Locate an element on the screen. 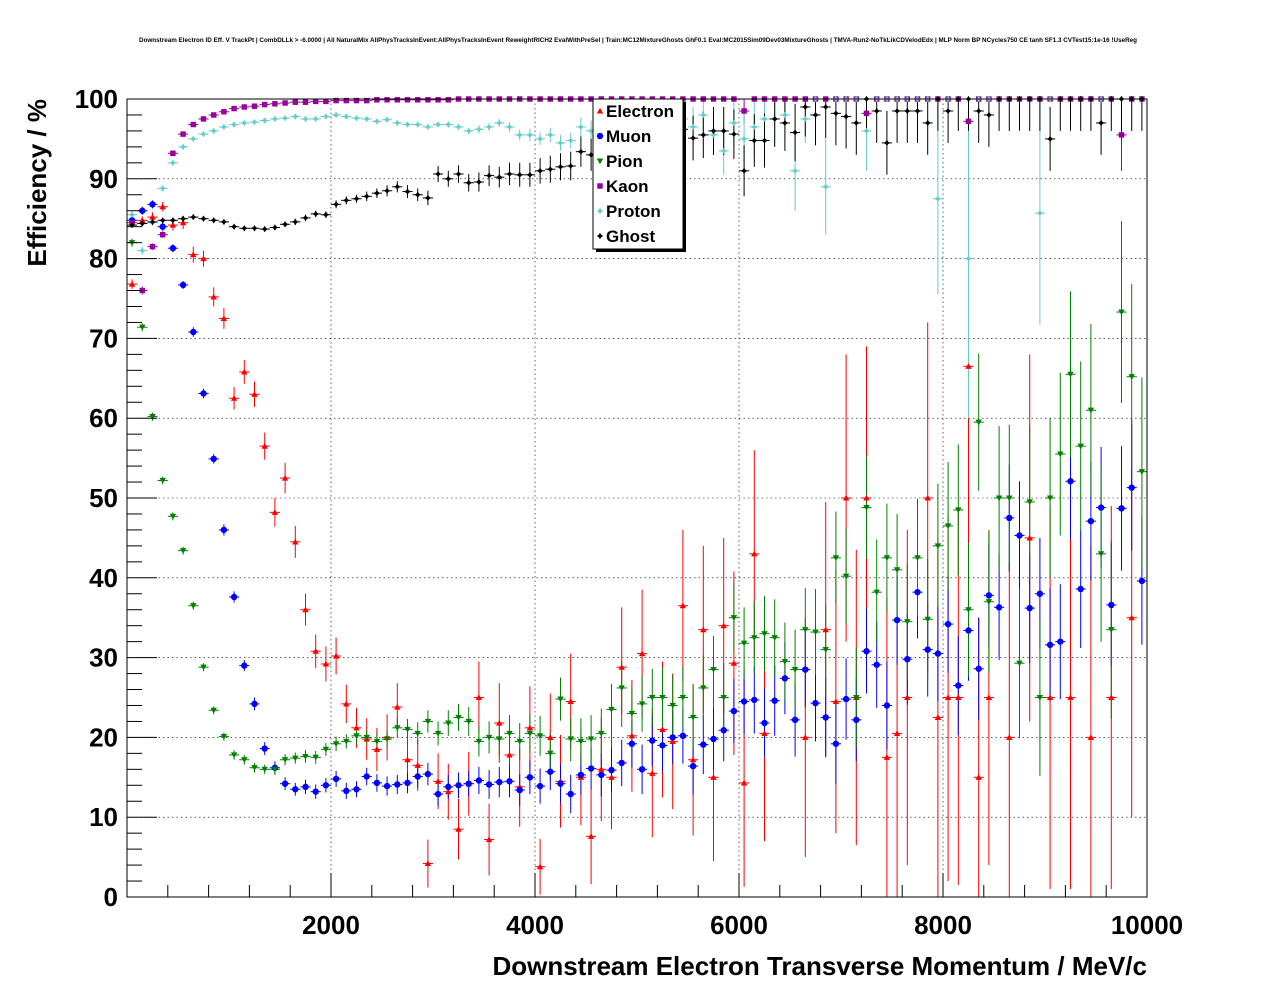 The height and width of the screenshot is (996, 1276). y-tick-label: 0 is located at coordinates (111, 897).